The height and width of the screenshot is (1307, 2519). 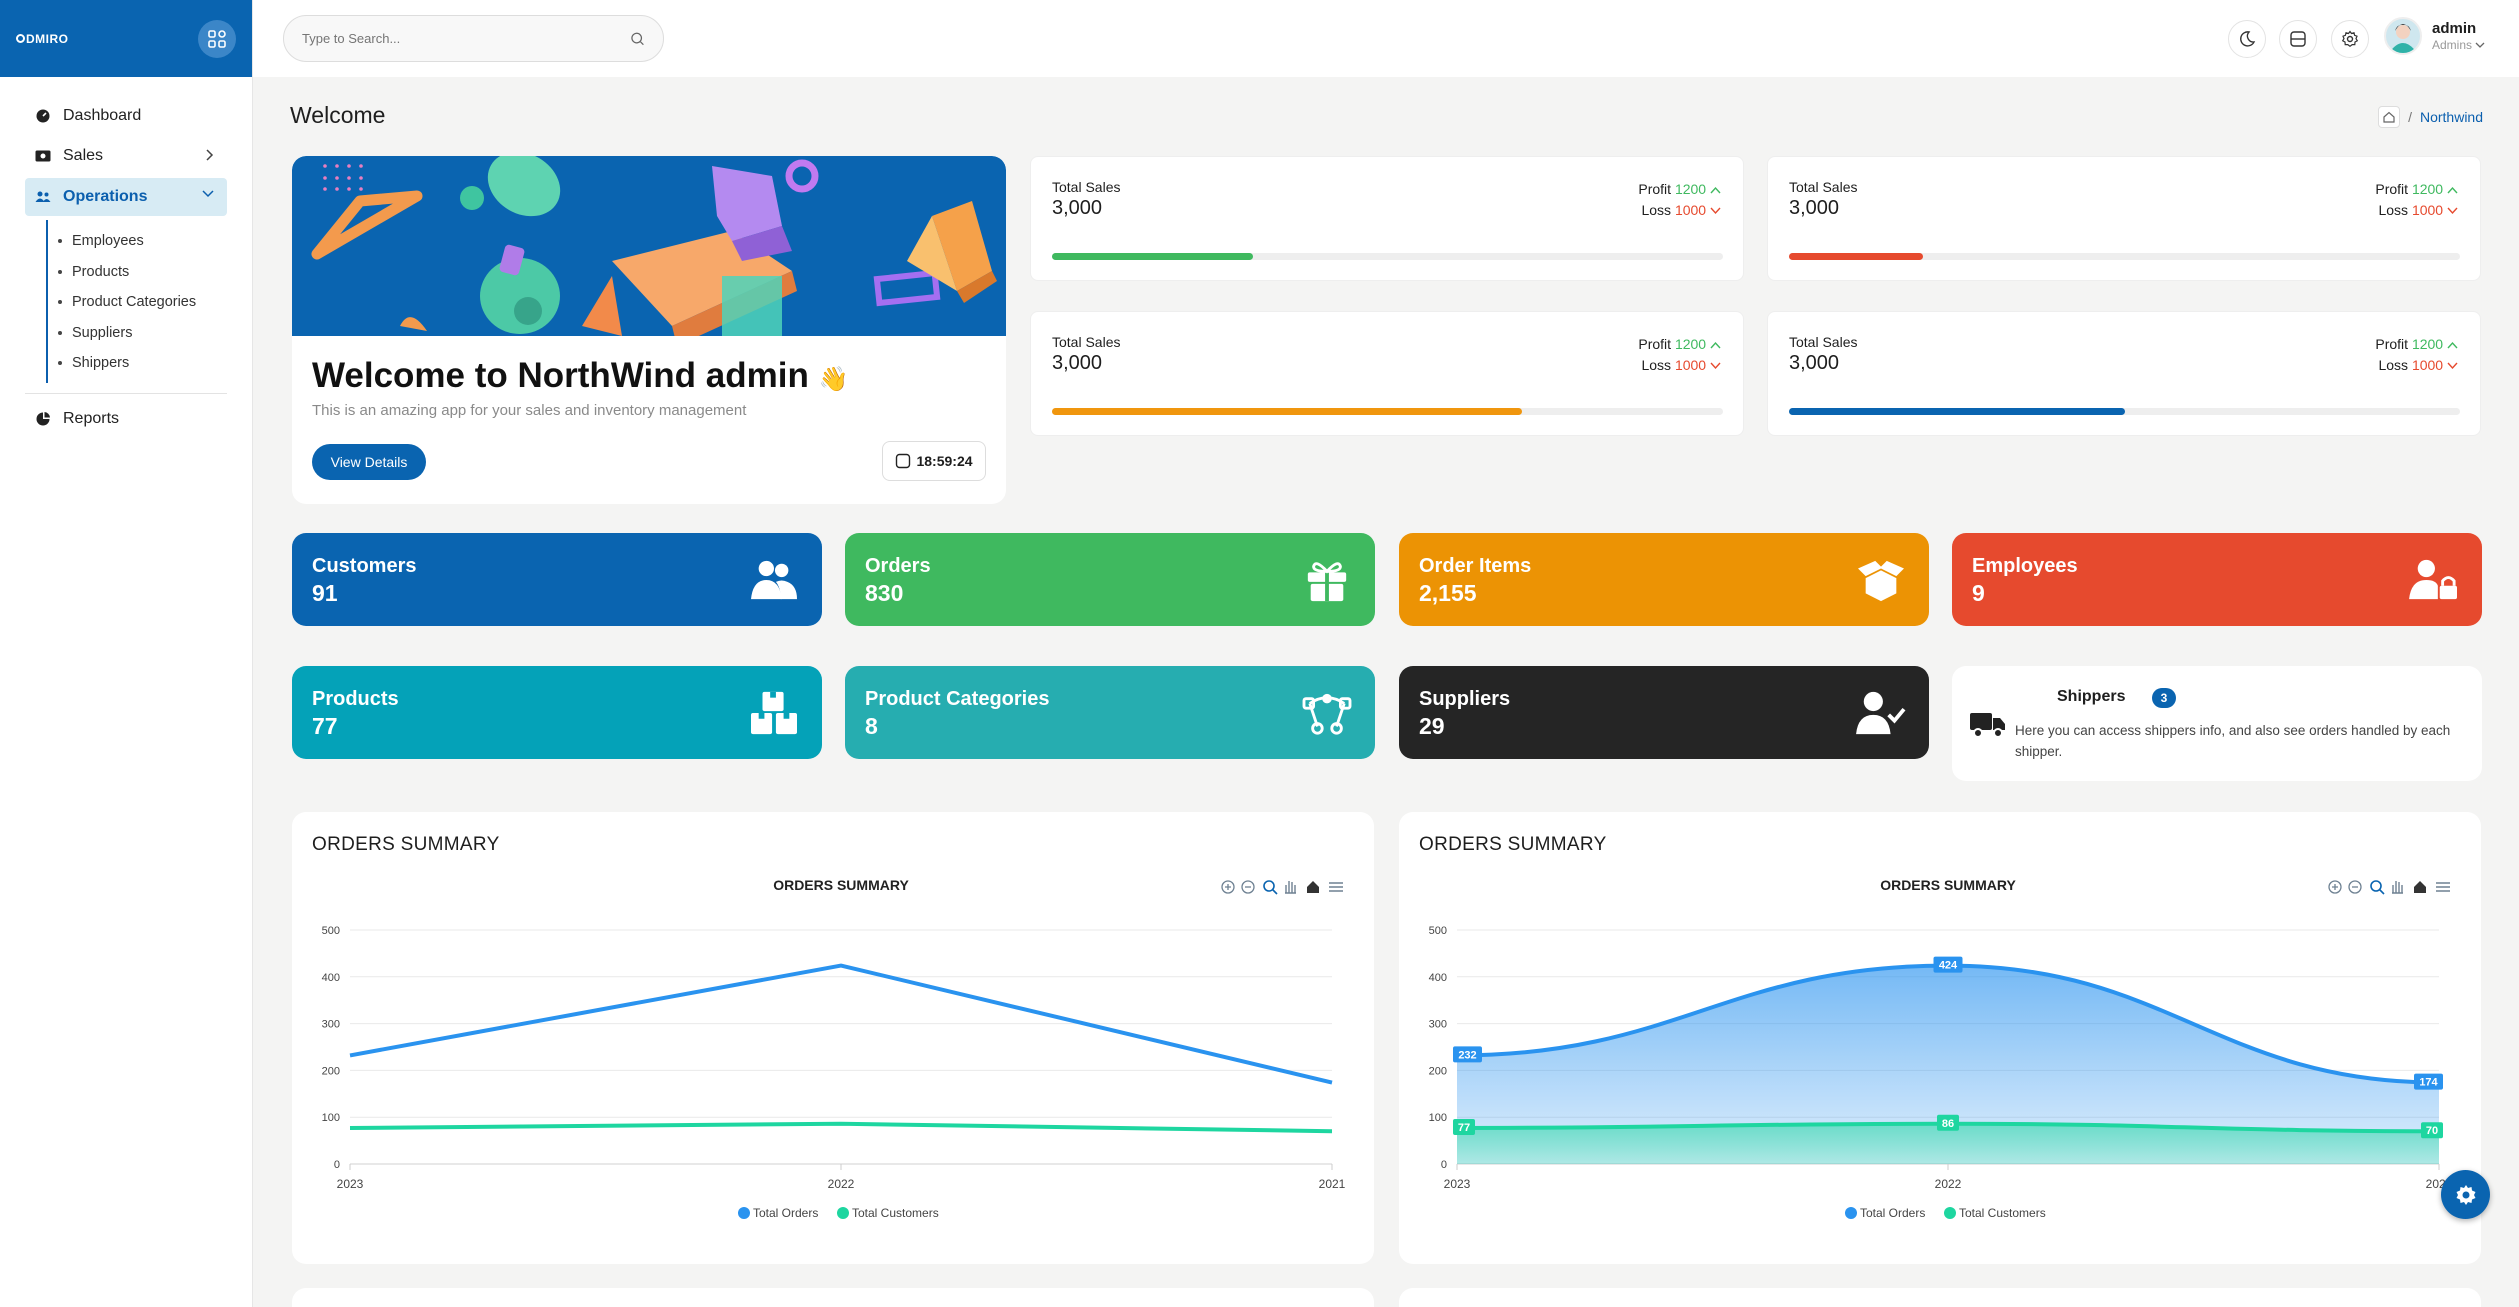 I want to click on stat-value: 830, so click(x=884, y=593).